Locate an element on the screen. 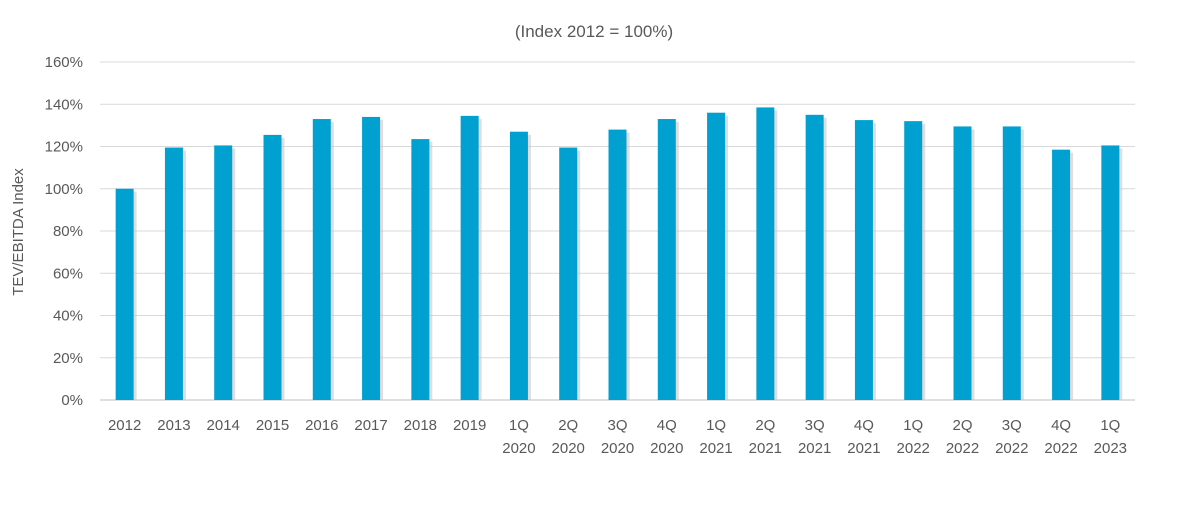  y-tick-label: 140% is located at coordinates (64, 104).